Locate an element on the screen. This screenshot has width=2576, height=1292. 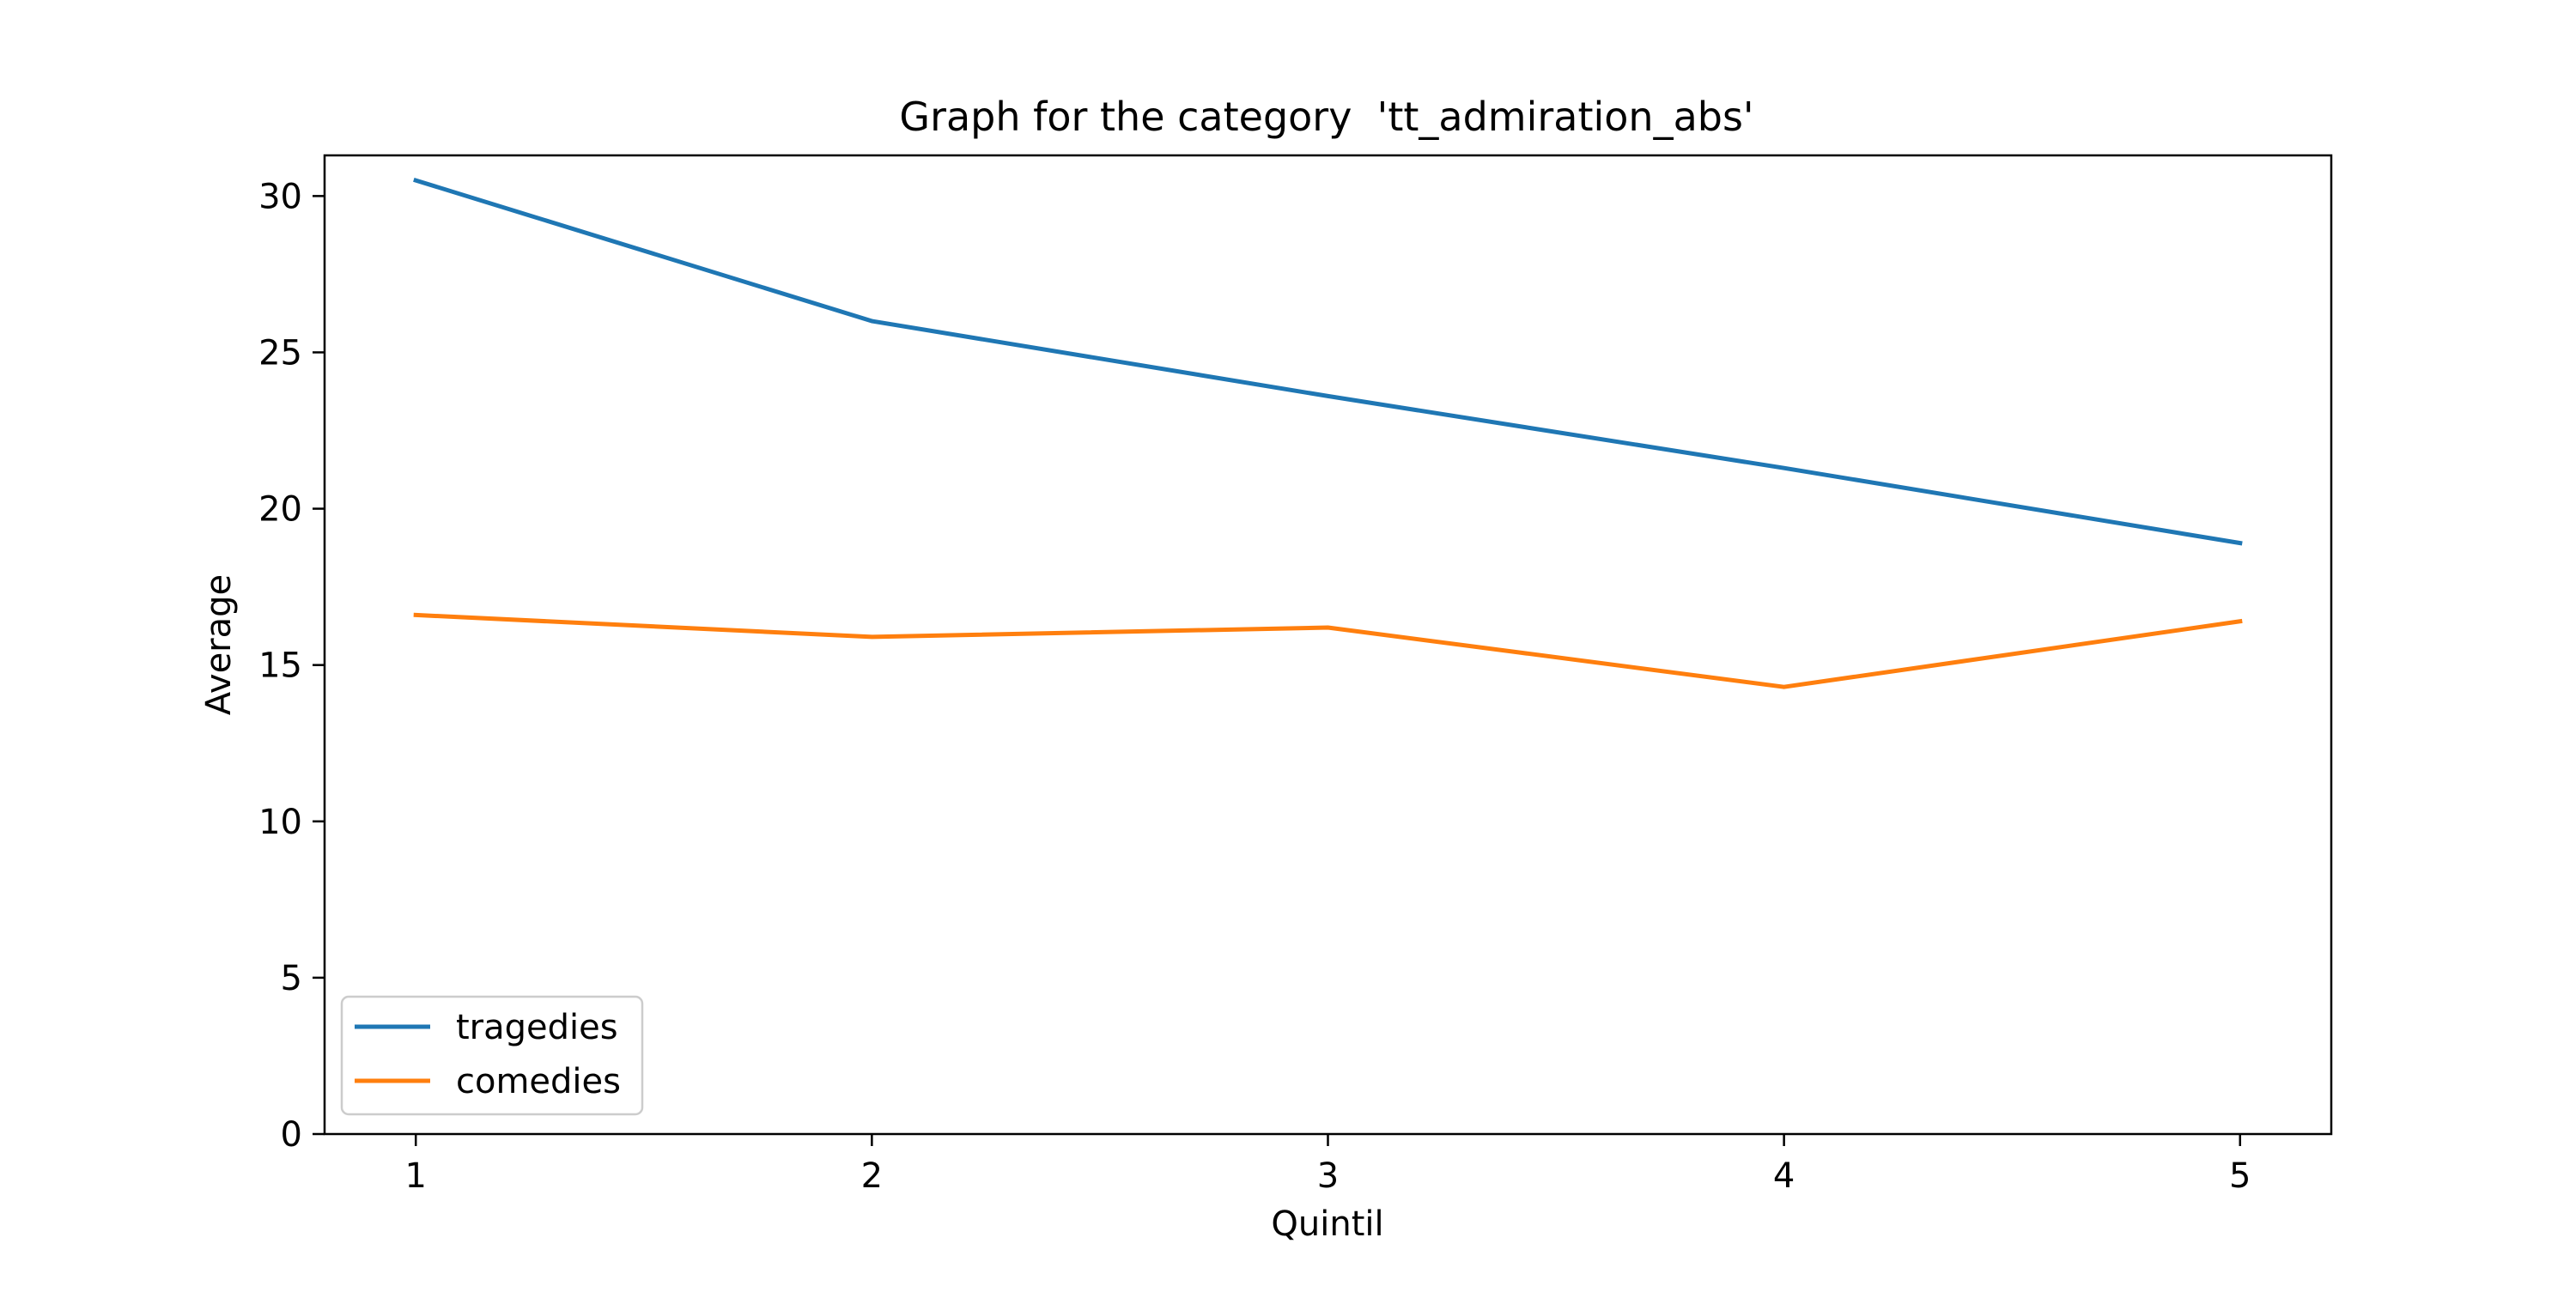
x-tick-label: 4 is located at coordinates (1784, 1176).